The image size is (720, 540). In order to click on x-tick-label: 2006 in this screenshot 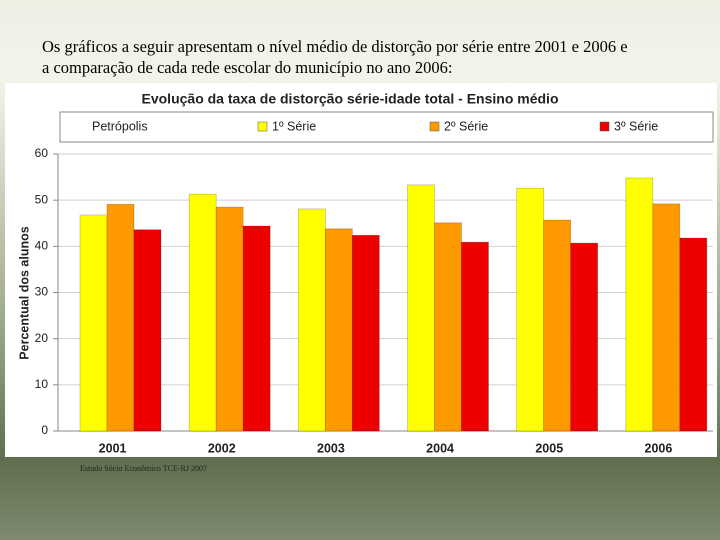, I will do `click(659, 448)`.